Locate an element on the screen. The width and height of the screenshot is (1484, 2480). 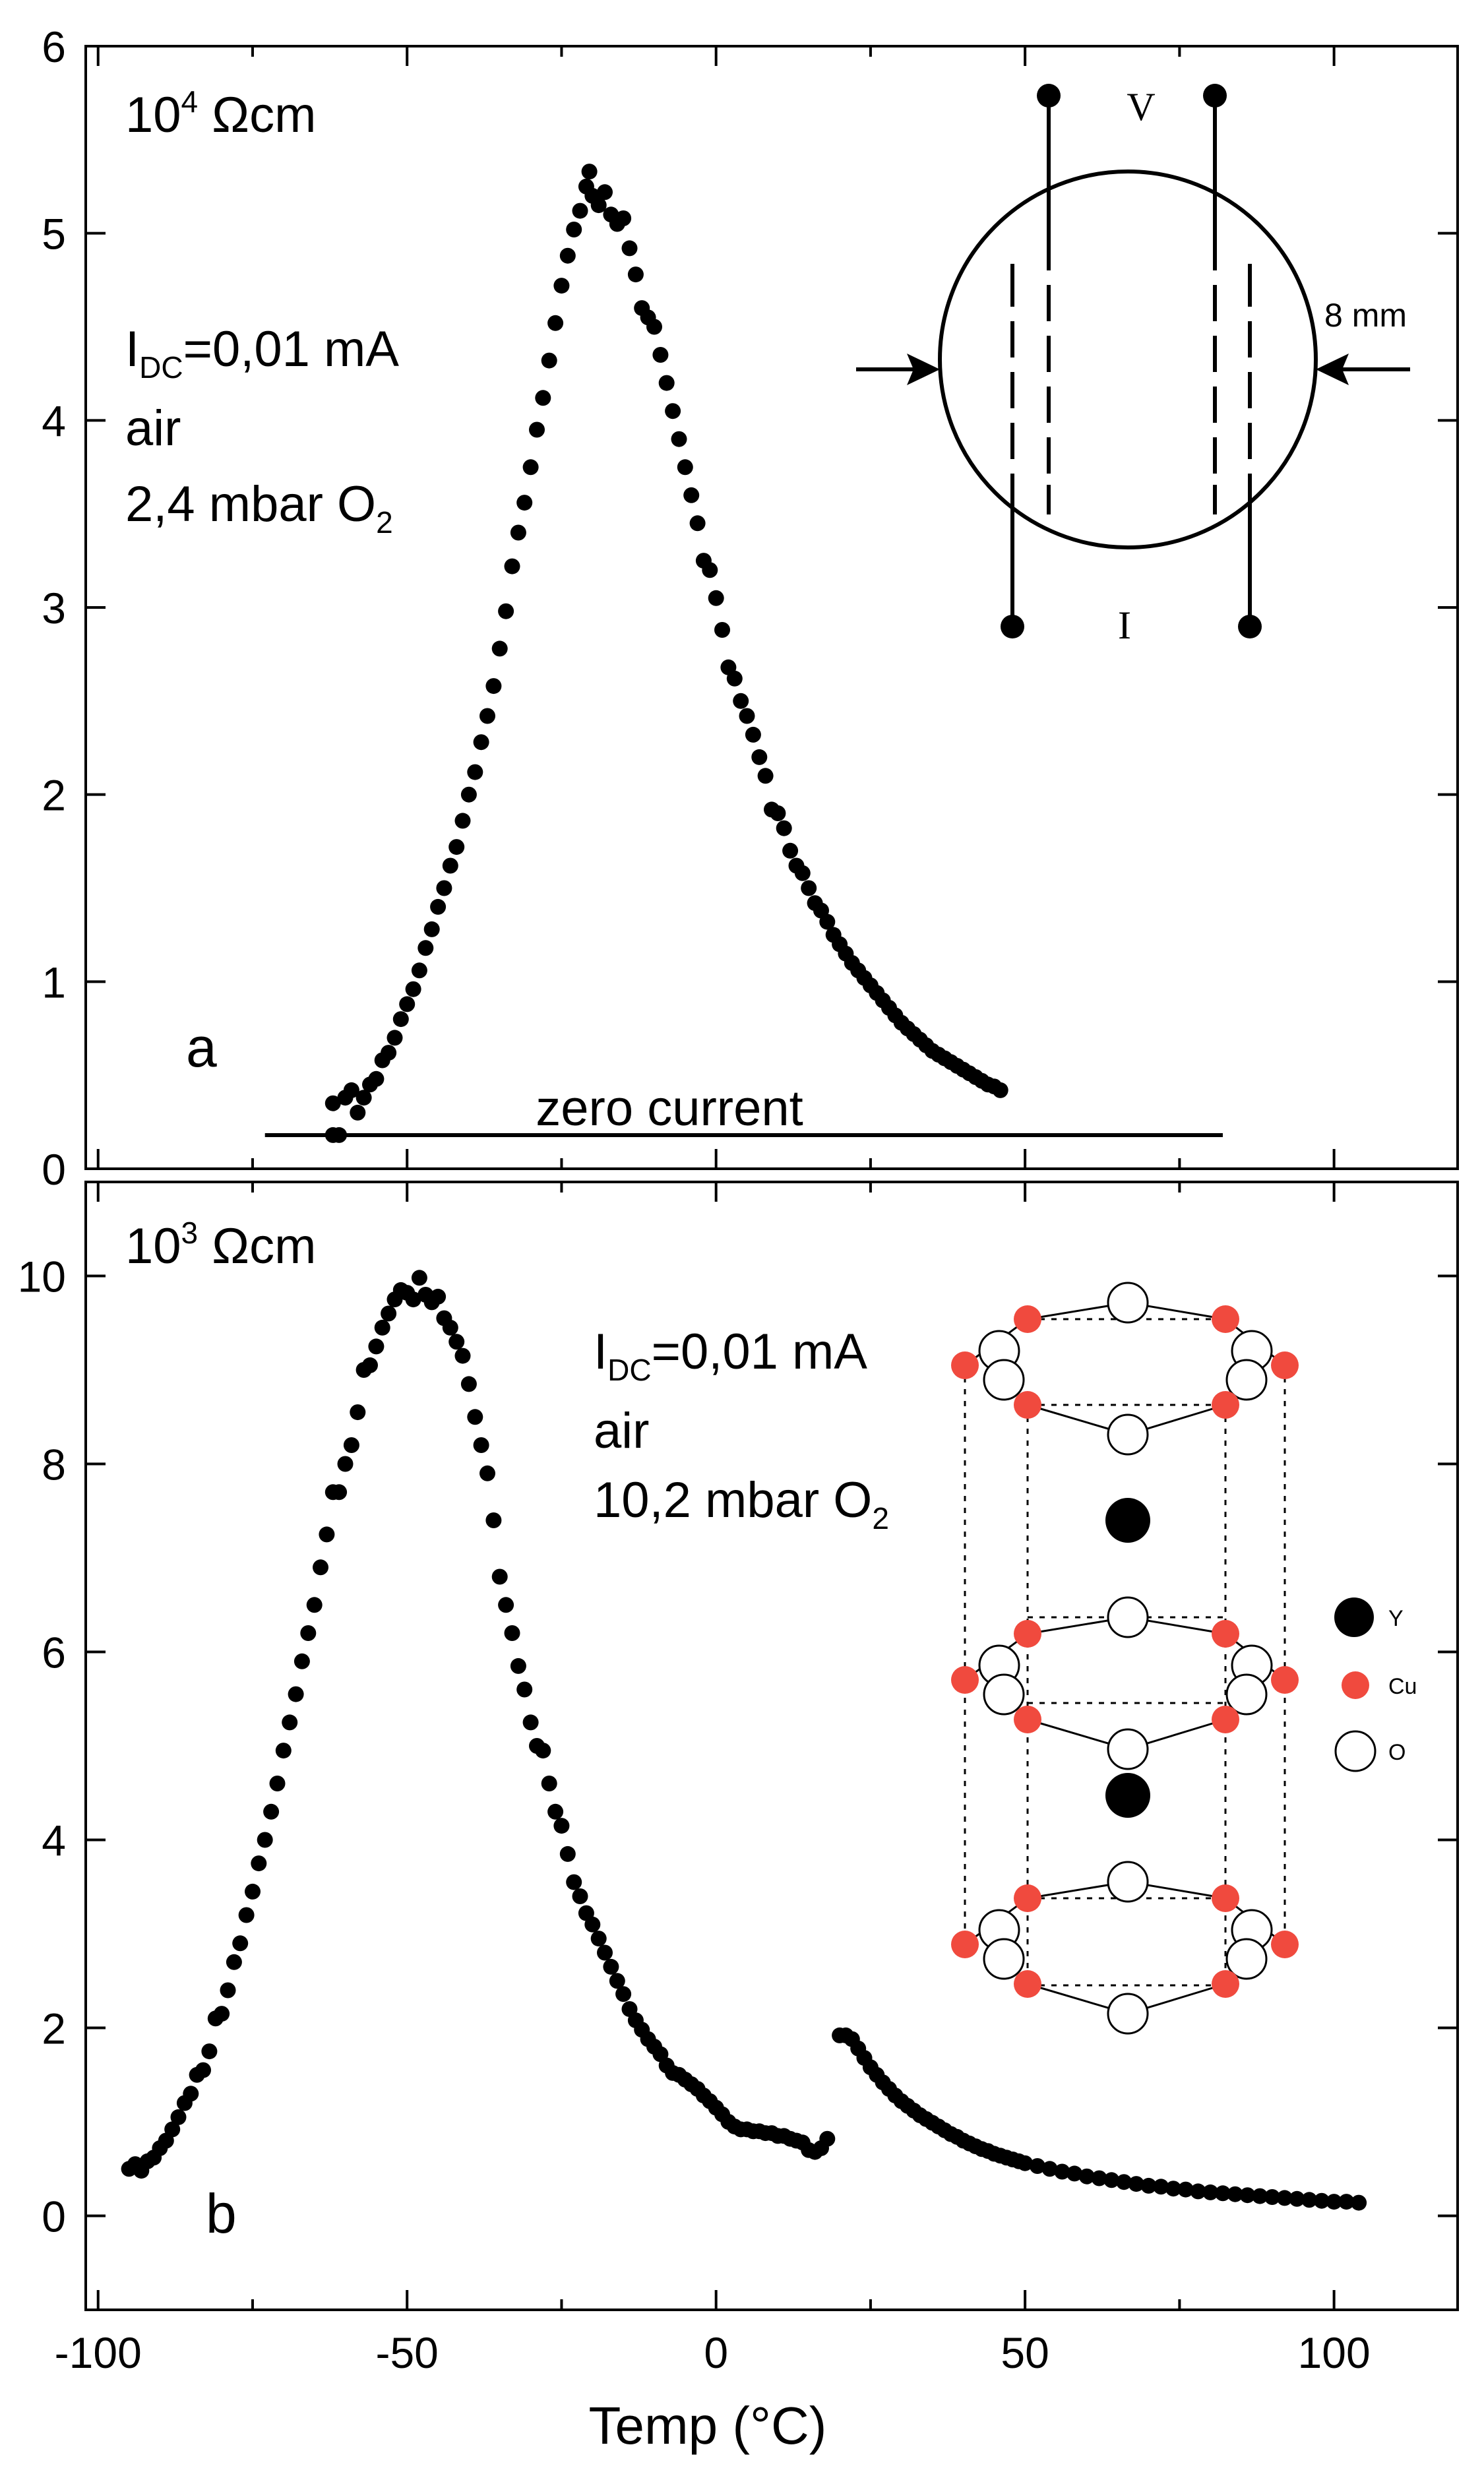
zero-current-annotation: zero current is located at coordinates (669, 1108).